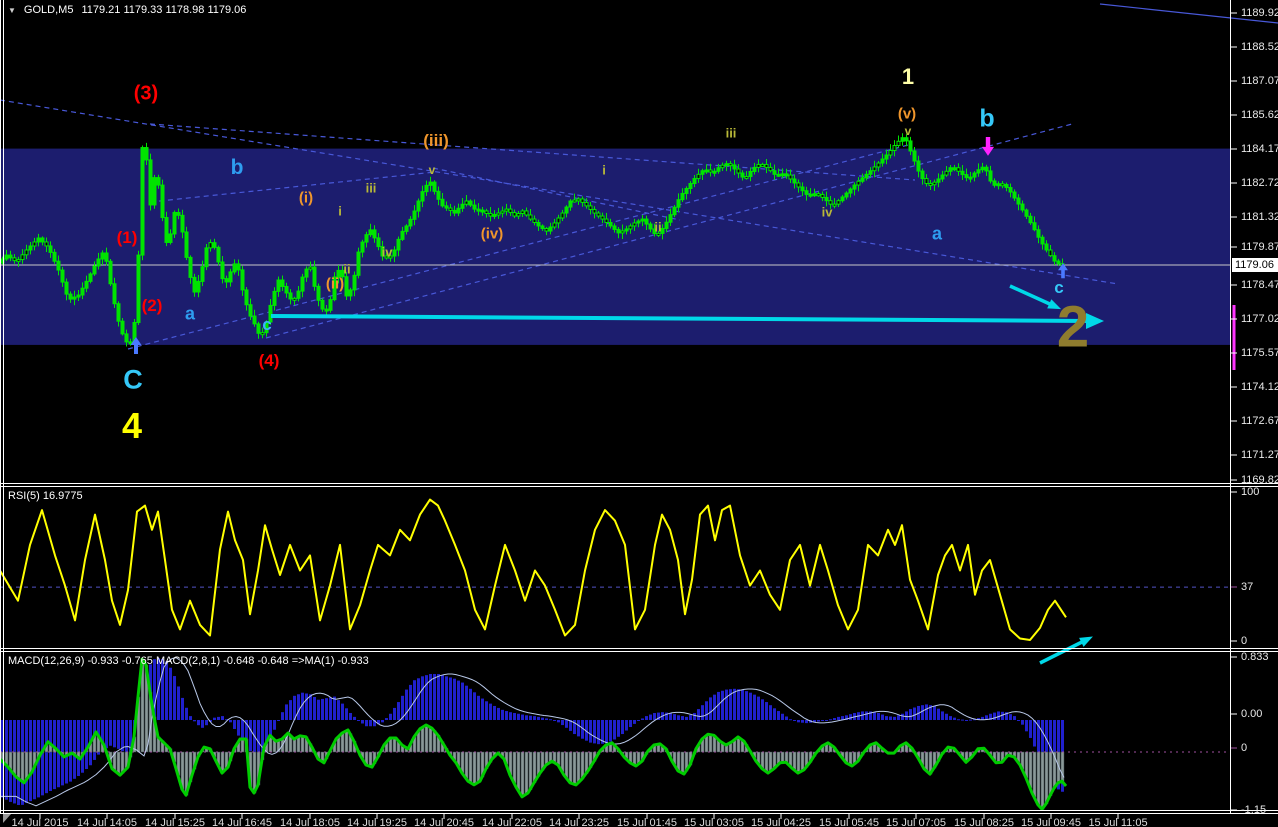 The image size is (1278, 827). I want to click on price-axis-label: 1184.17, so click(1259, 149).